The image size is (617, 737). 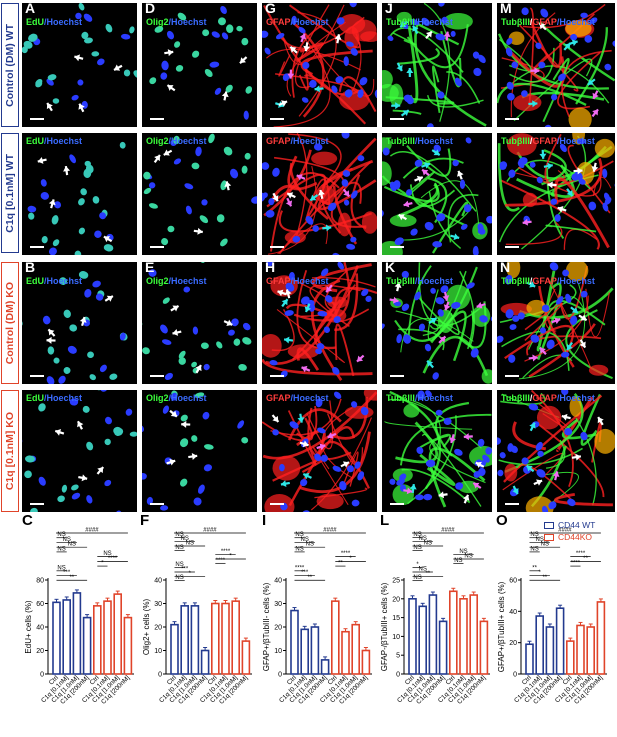 What do you see at coordinates (390, 268) in the screenshot?
I see `panel-label-K: K` at bounding box center [390, 268].